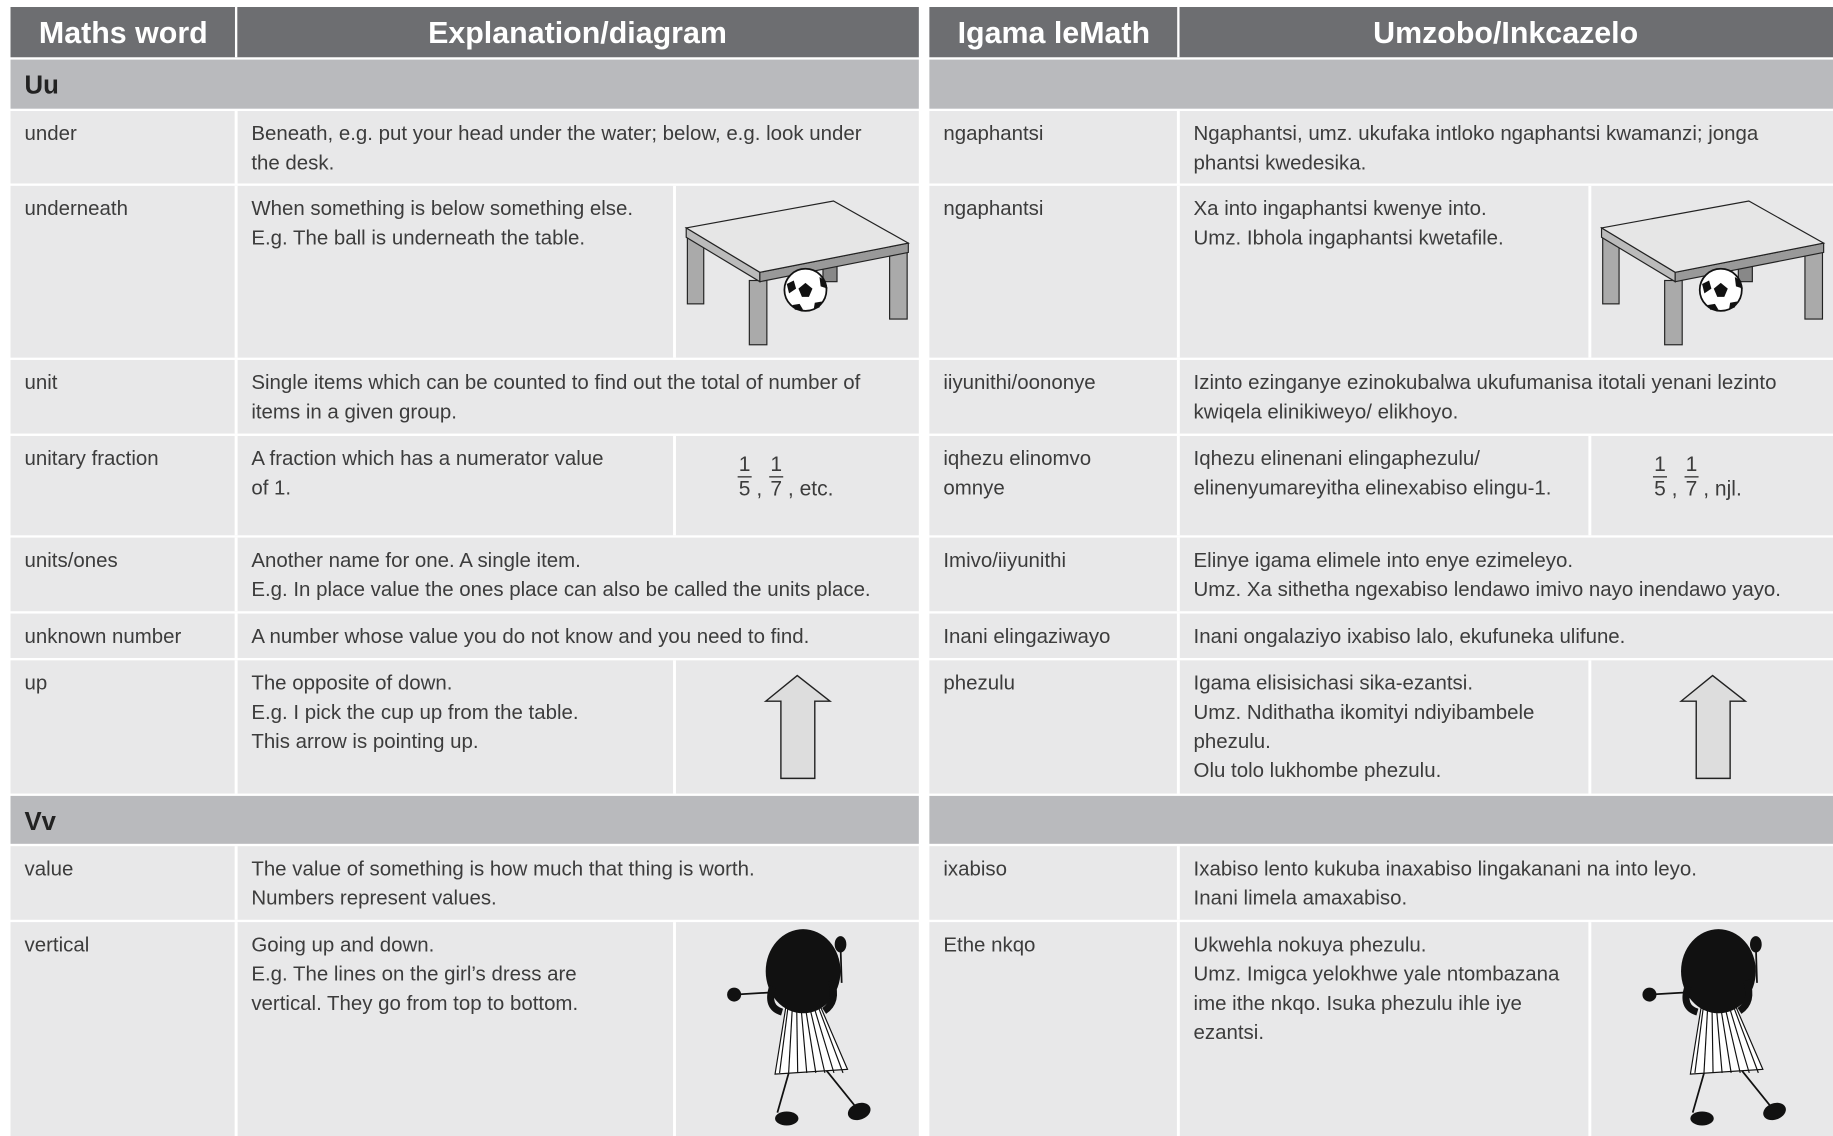 The image size is (1833, 1136). I want to click on girl-hair, so click(1718, 971).